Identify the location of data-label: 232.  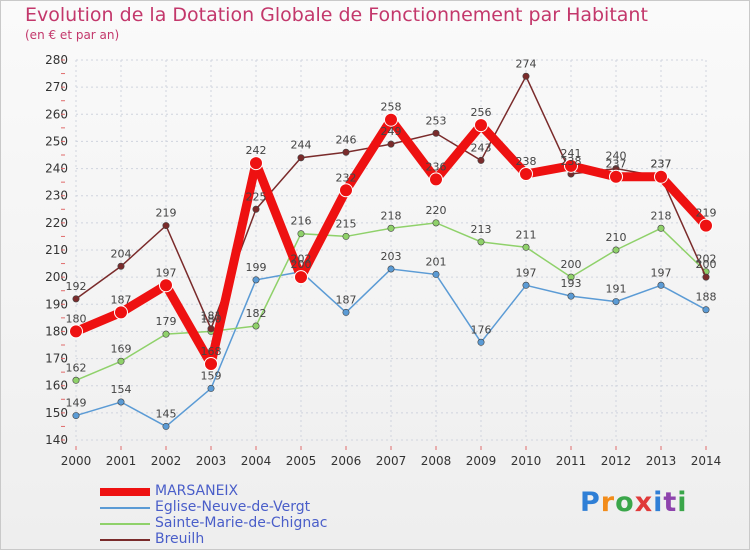
(346, 177).